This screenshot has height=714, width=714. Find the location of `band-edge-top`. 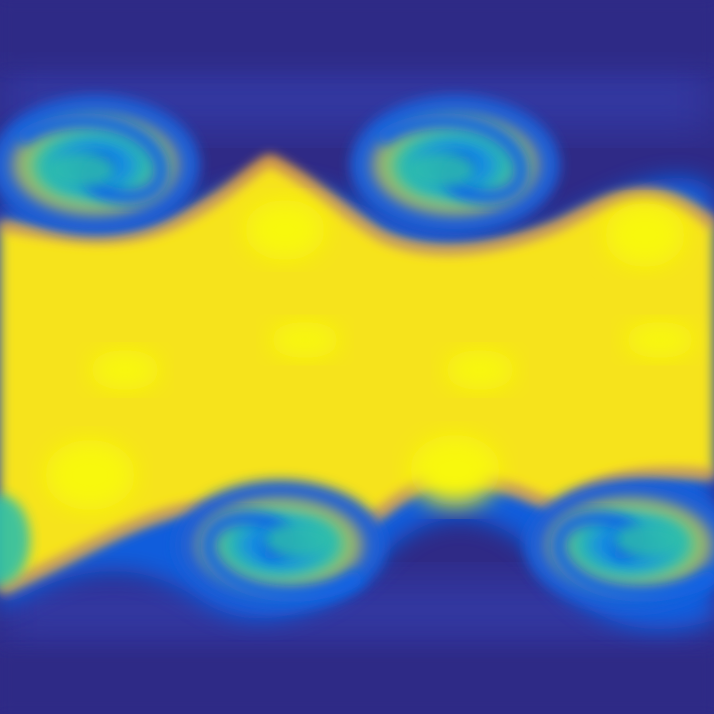

band-edge-top is located at coordinates (357, 204).